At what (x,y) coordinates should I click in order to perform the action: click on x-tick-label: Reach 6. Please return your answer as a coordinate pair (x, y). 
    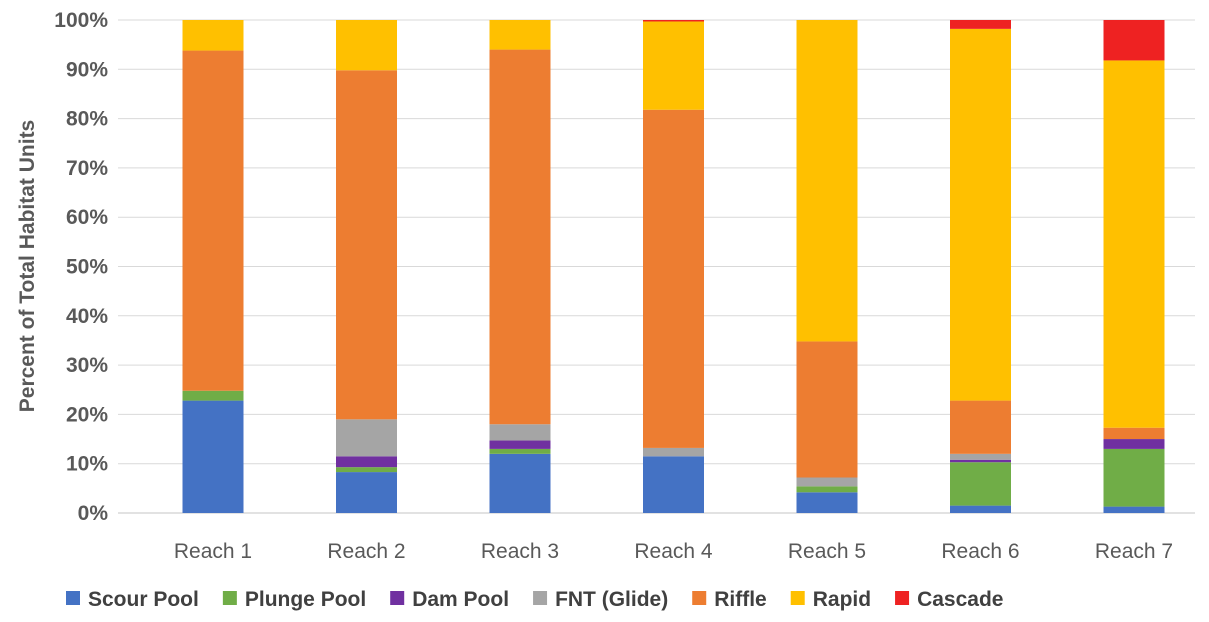
    Looking at the image, I should click on (980, 551).